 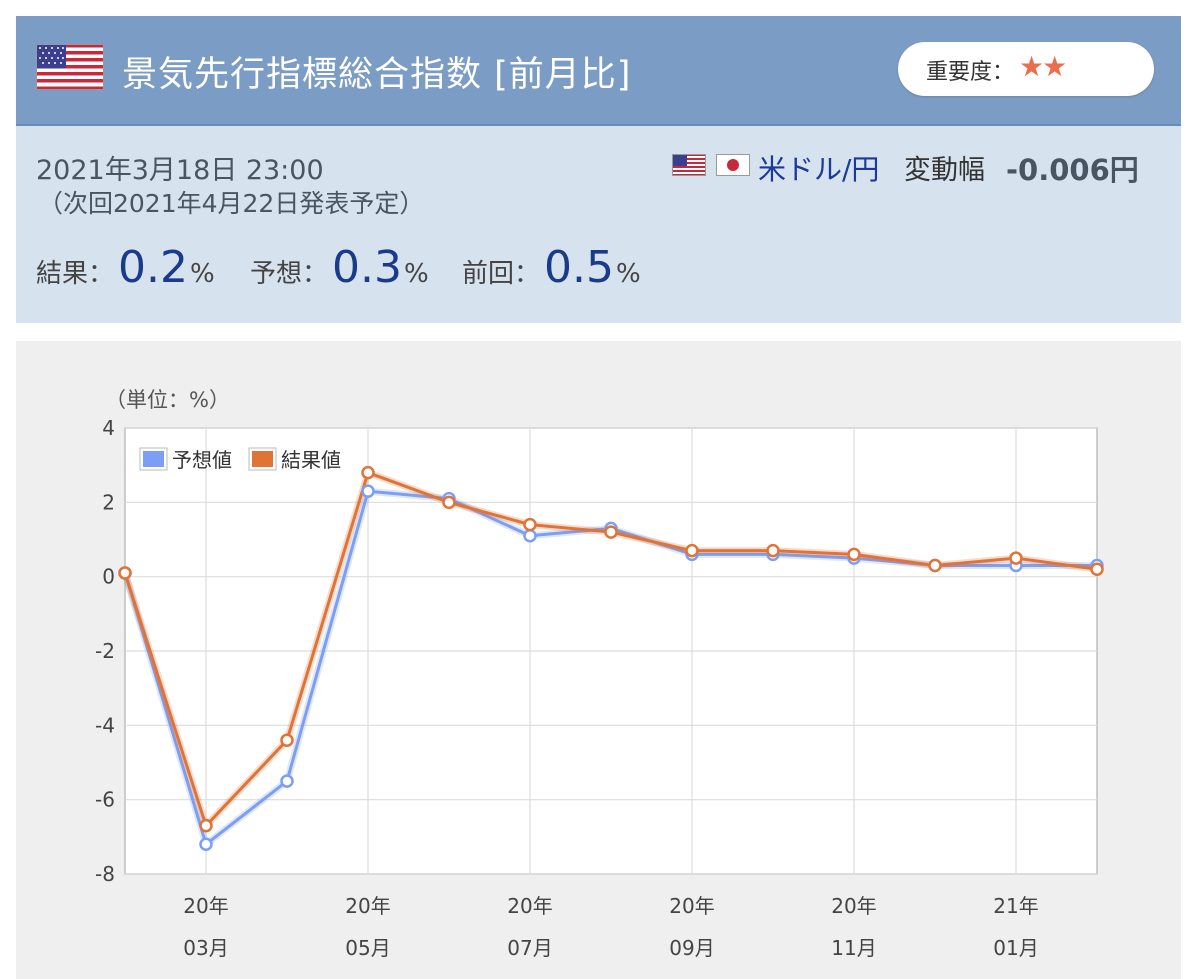 I want to click on y-tick-label: -2, so click(x=105, y=651).